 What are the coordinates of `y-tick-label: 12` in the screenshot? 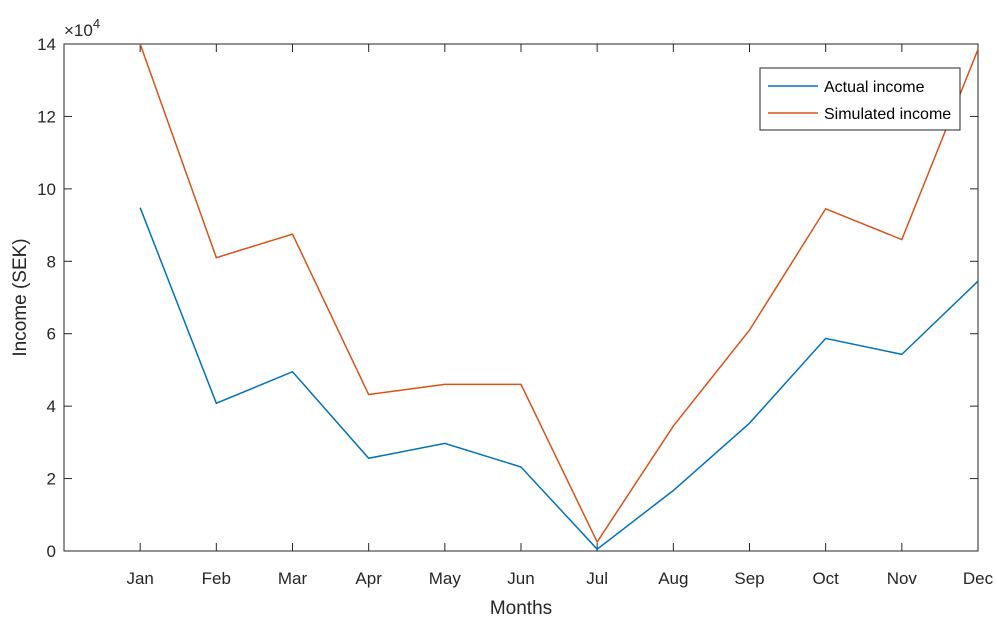 It's located at (46, 116).